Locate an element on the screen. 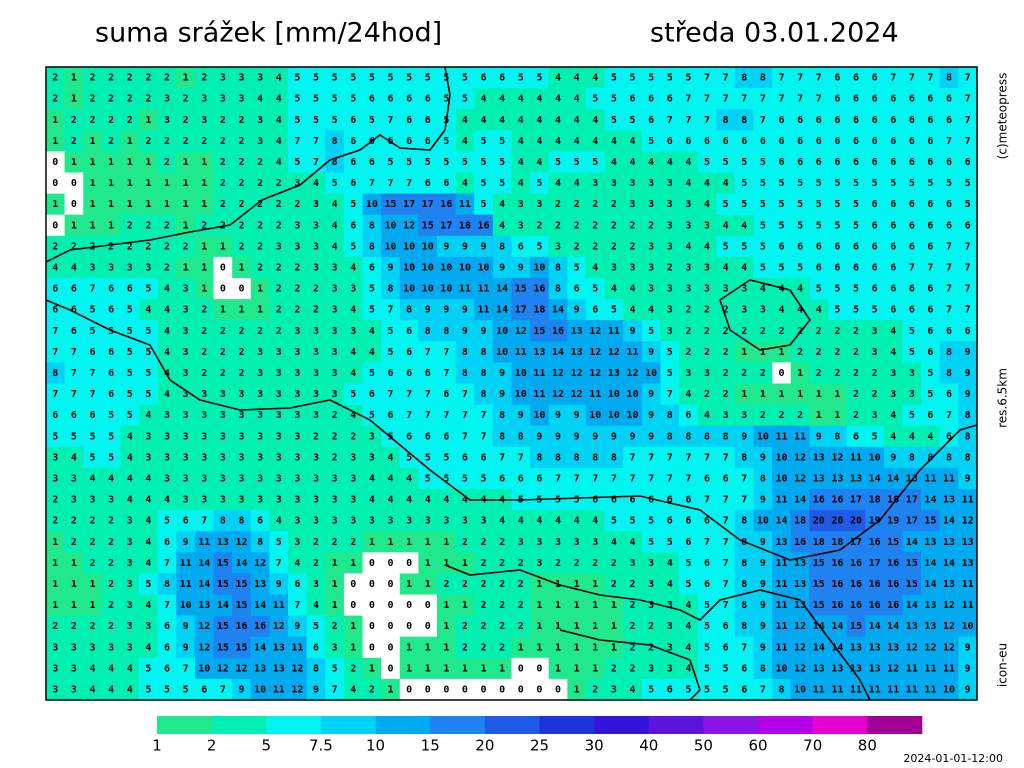 This screenshot has width=1024, height=768. cell-value: 15 is located at coordinates (521, 289).